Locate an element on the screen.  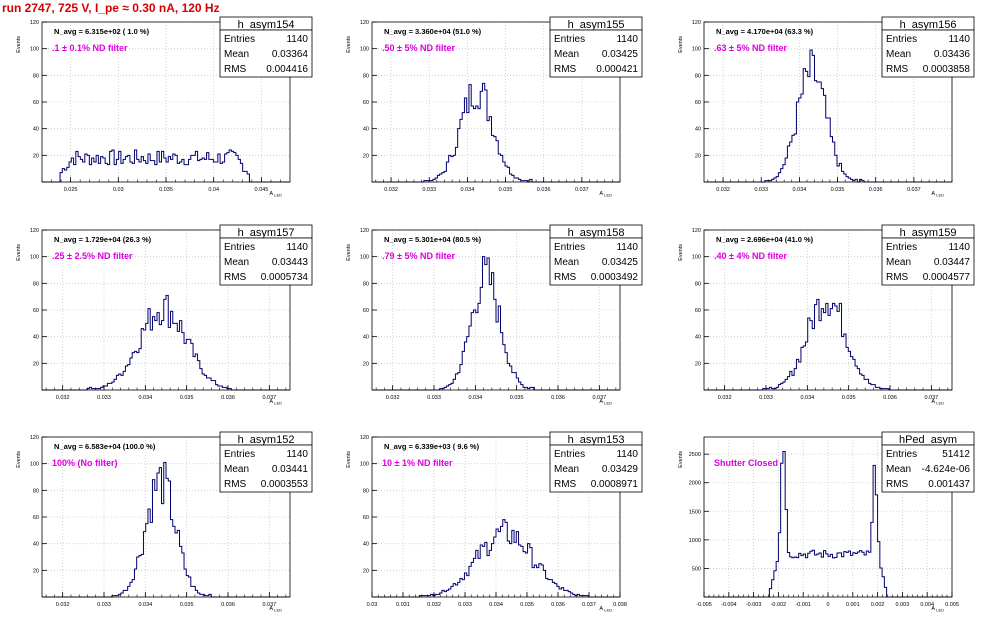
filter-annotation: Shutter Closed is located at coordinates (746, 463).